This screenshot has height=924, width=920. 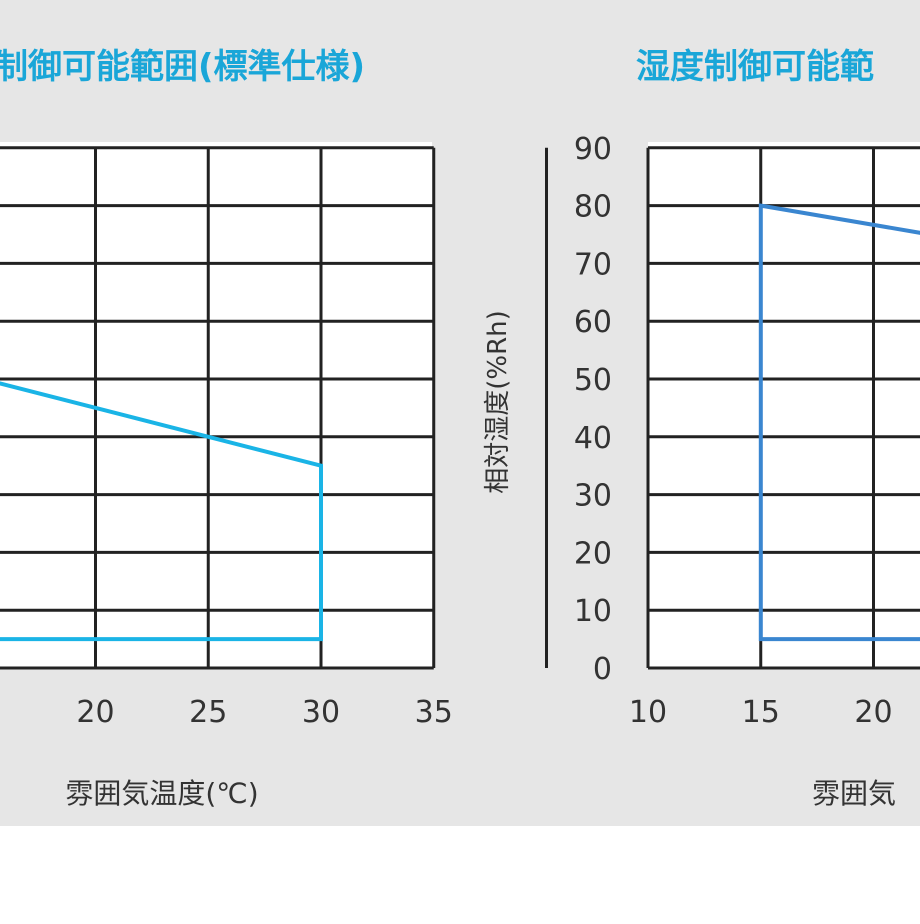 I want to click on left-x-tick-labels: 20 25 30 35, so click(x=264, y=712).